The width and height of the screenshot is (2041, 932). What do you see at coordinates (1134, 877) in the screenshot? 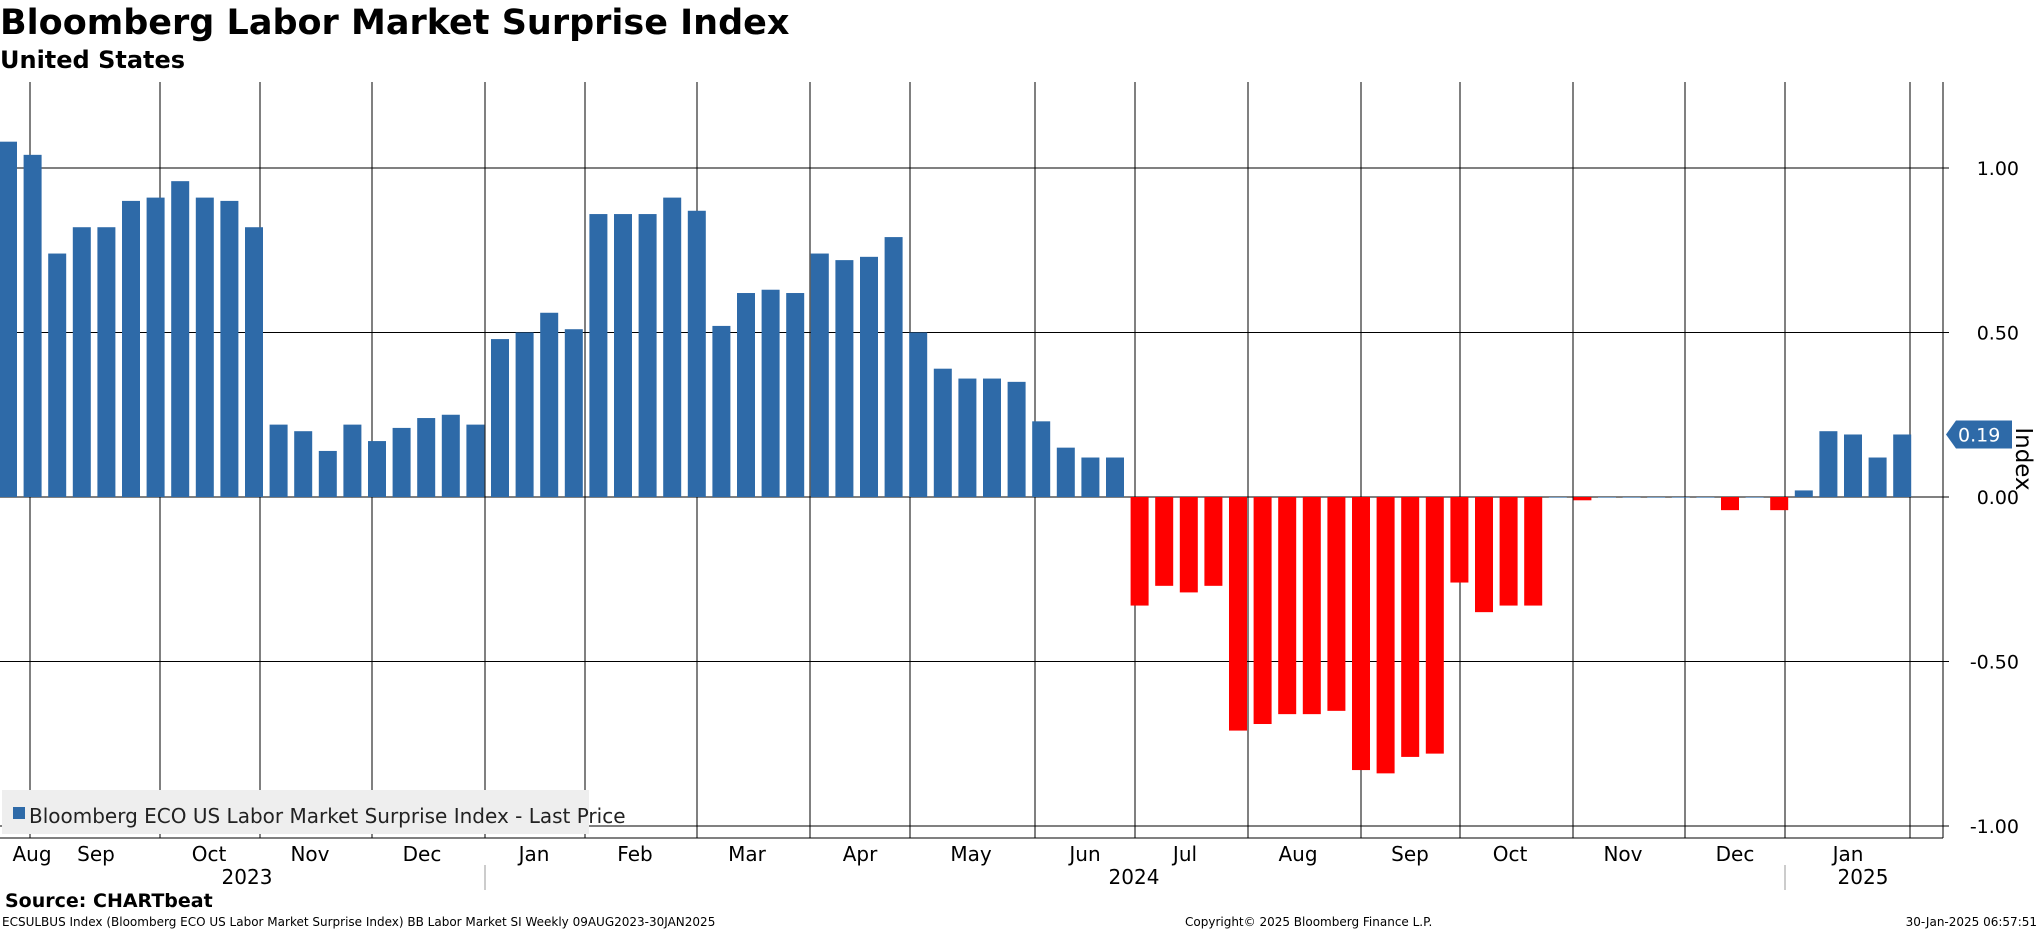
I see `x-year-label: 2024` at bounding box center [1134, 877].